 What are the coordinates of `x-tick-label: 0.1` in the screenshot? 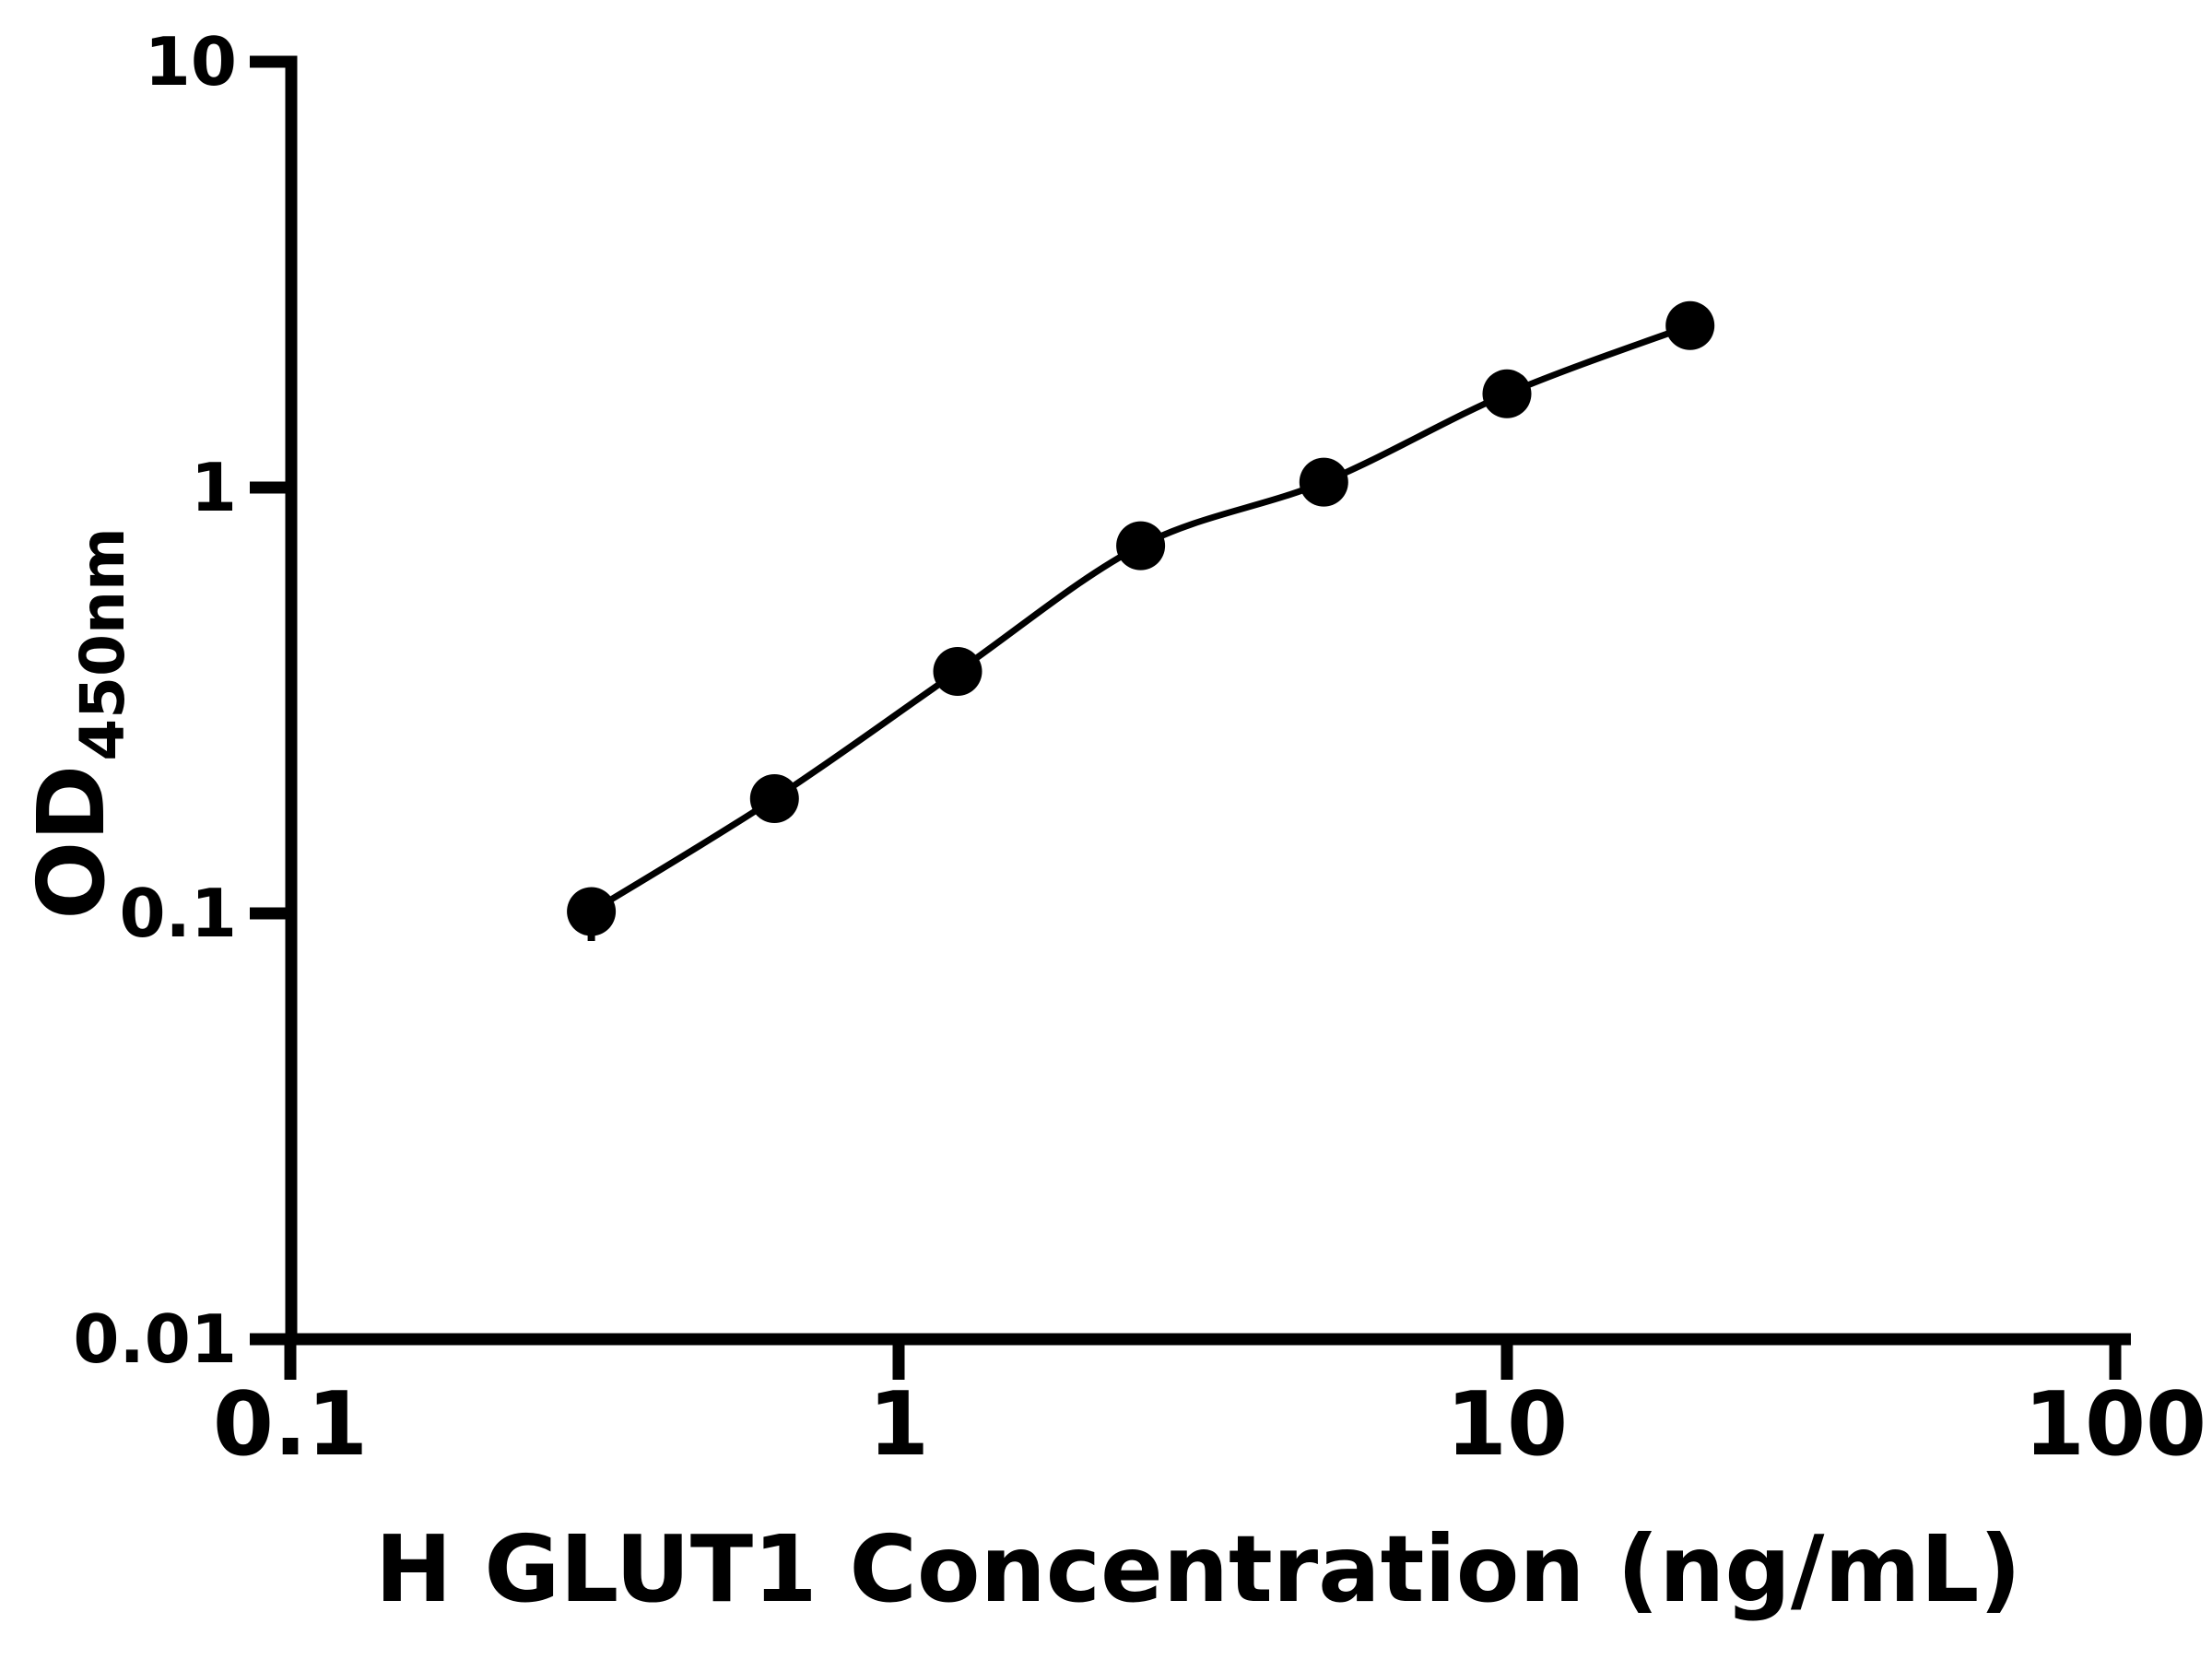 It's located at (290, 1425).